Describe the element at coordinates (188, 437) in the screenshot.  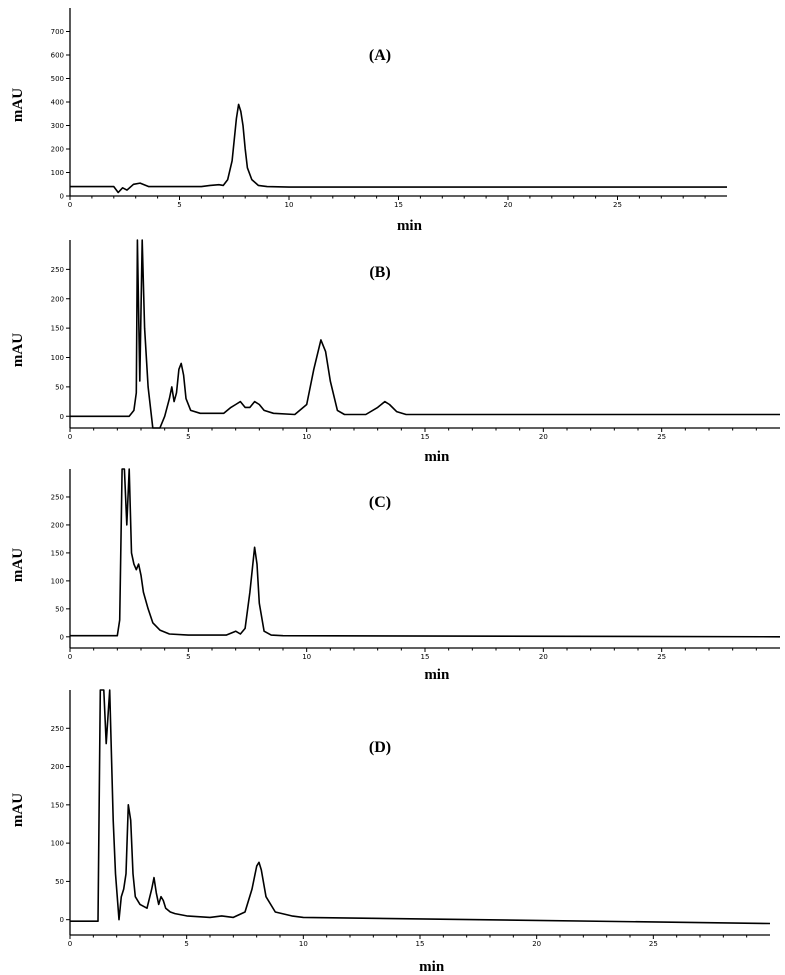
I see `x-tick-label-b-1: 5` at that location.